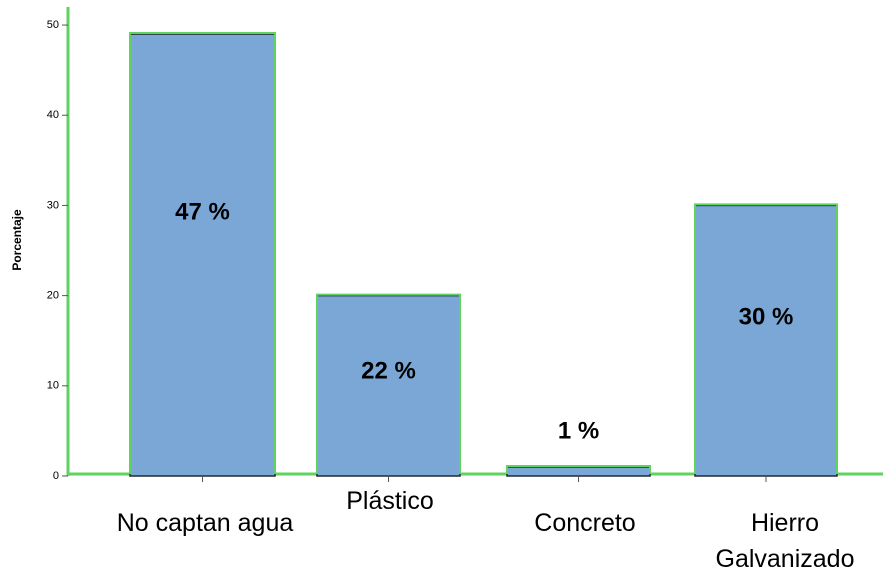  I want to click on y-tick-label: 10, so click(53, 386).